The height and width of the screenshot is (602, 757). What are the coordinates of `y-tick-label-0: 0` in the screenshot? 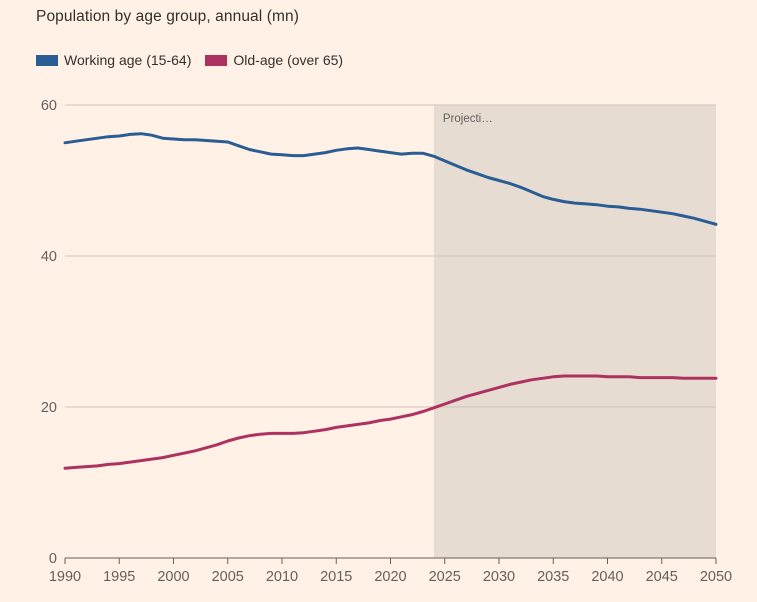 It's located at (53, 559).